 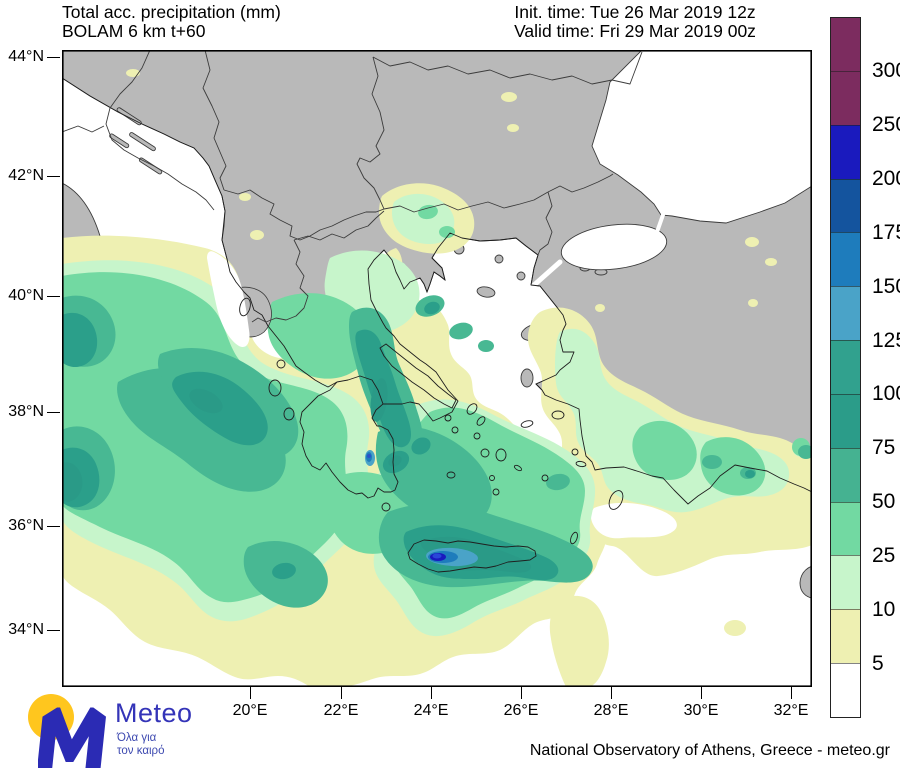 I want to click on valid-time: Valid time: Fri 29 Mar 2019 00z, so click(x=635, y=31).